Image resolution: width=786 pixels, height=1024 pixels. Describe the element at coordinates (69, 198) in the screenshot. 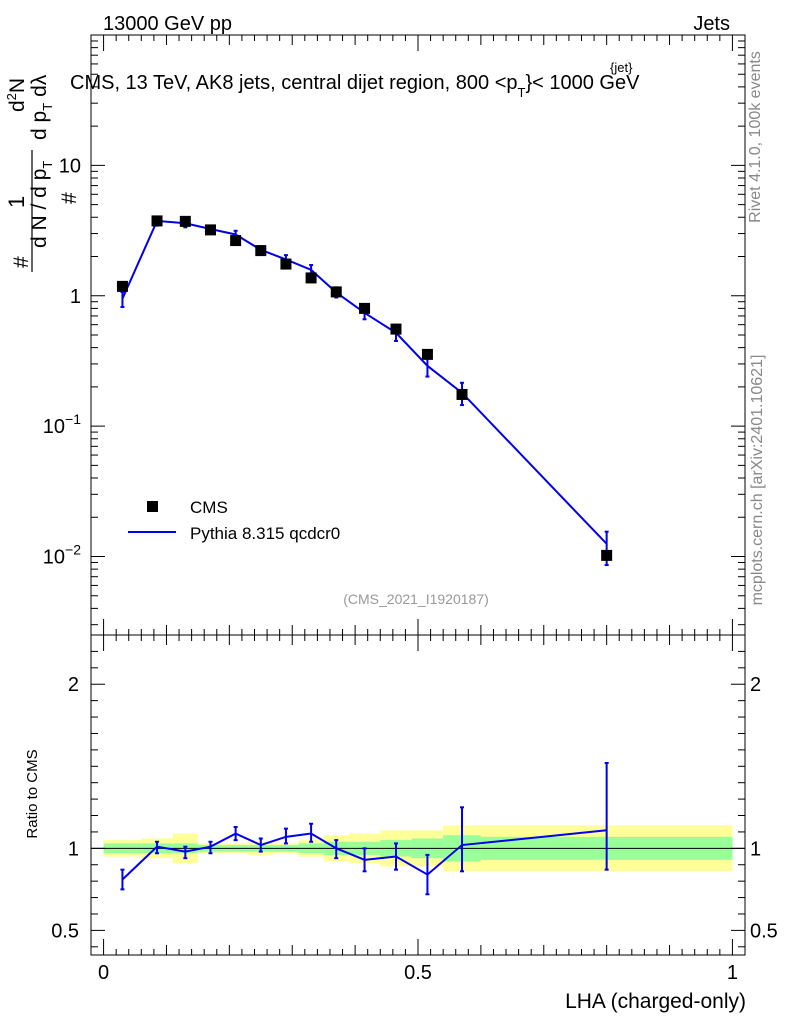

I see `ylabel-den-hash: #` at that location.